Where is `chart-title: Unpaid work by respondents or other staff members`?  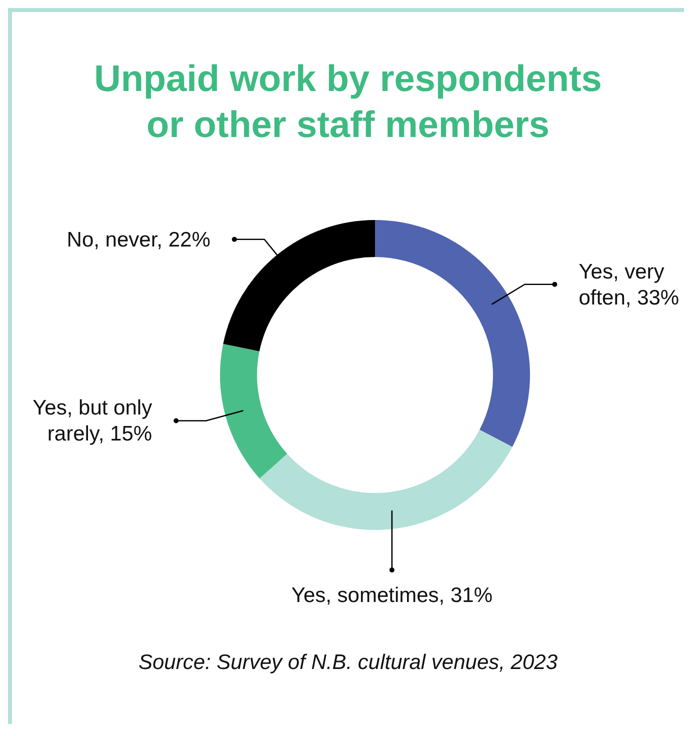 chart-title: Unpaid work by respondents or other staff members is located at coordinates (348, 102).